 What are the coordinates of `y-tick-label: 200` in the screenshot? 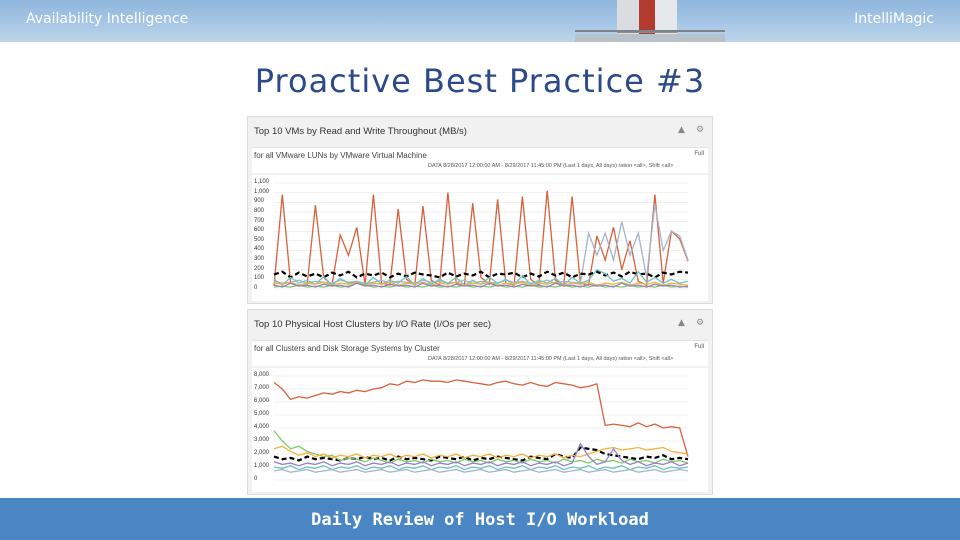 It's located at (259, 268).